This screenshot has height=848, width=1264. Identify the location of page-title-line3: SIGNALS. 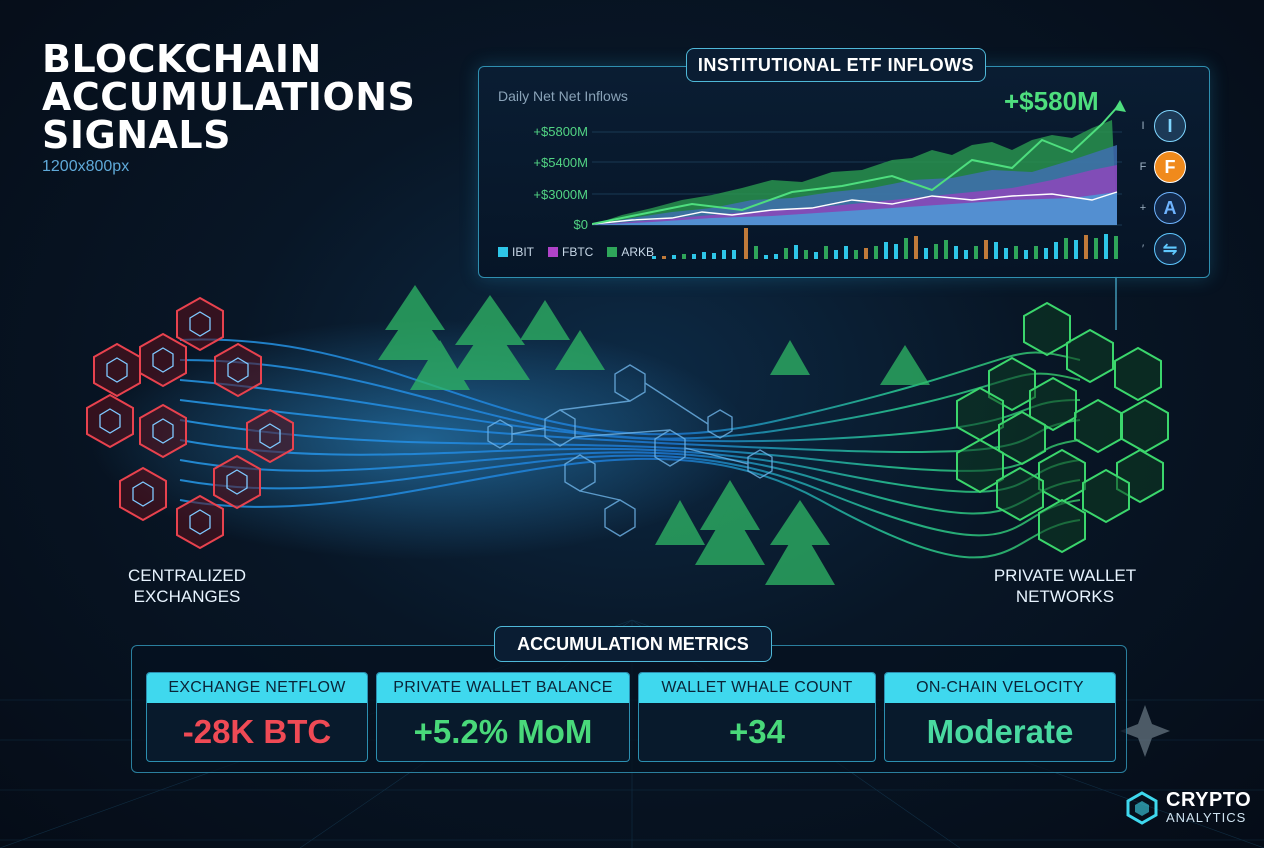
(136, 135).